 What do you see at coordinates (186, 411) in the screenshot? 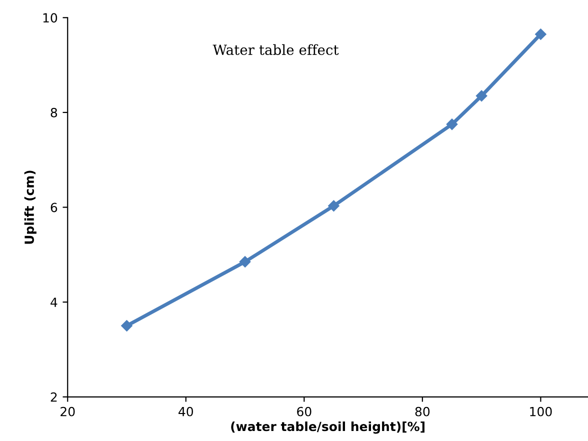
I see `x-tick-label: 40` at bounding box center [186, 411].